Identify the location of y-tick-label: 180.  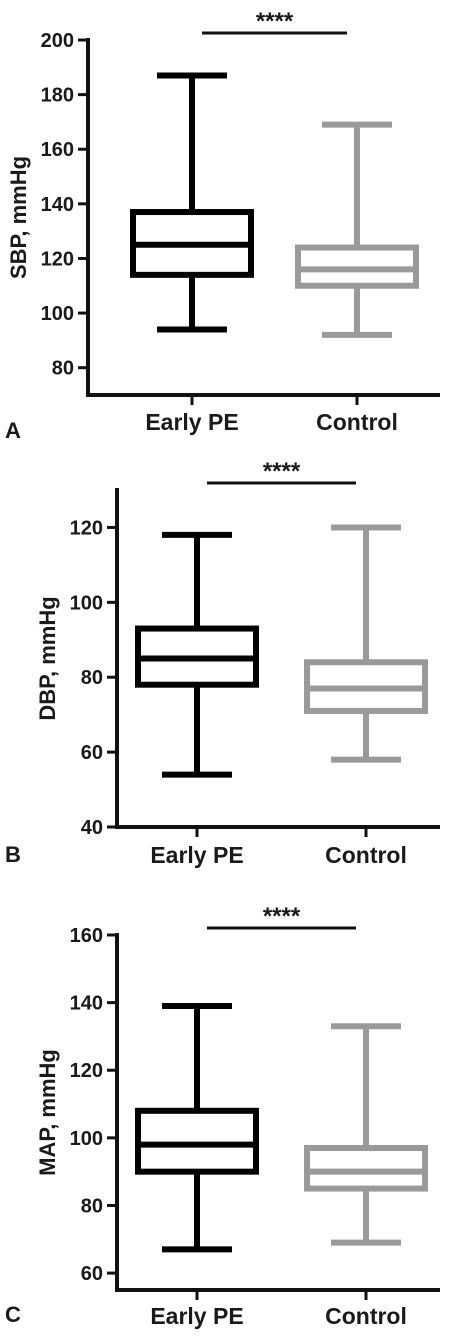
(57, 96).